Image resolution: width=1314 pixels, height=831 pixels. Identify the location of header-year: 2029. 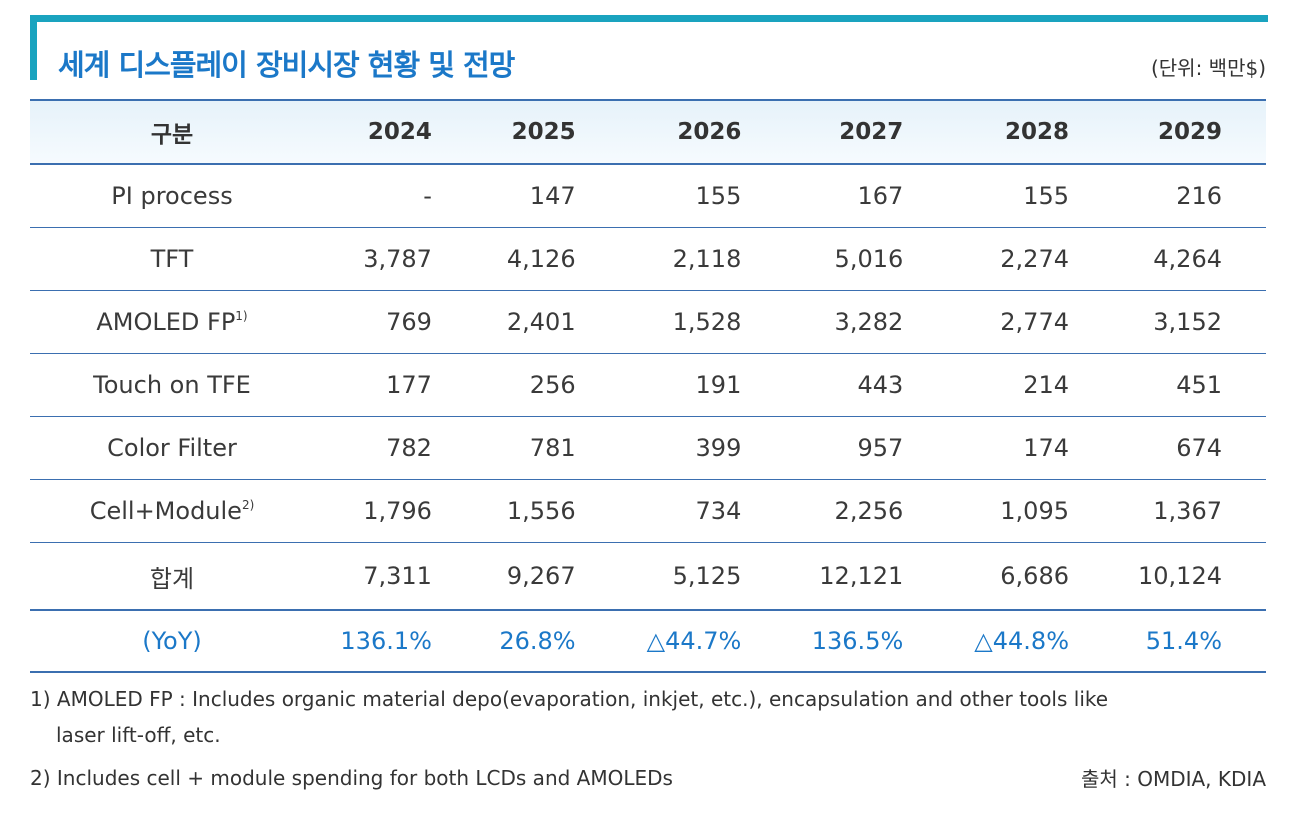
(1189, 132).